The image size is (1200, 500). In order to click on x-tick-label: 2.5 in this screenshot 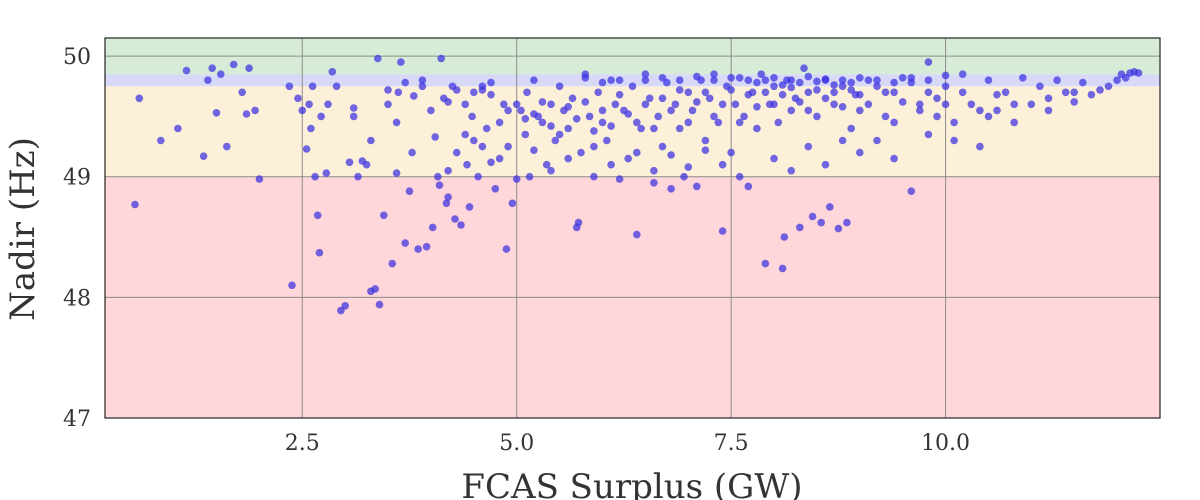, I will do `click(302, 443)`.